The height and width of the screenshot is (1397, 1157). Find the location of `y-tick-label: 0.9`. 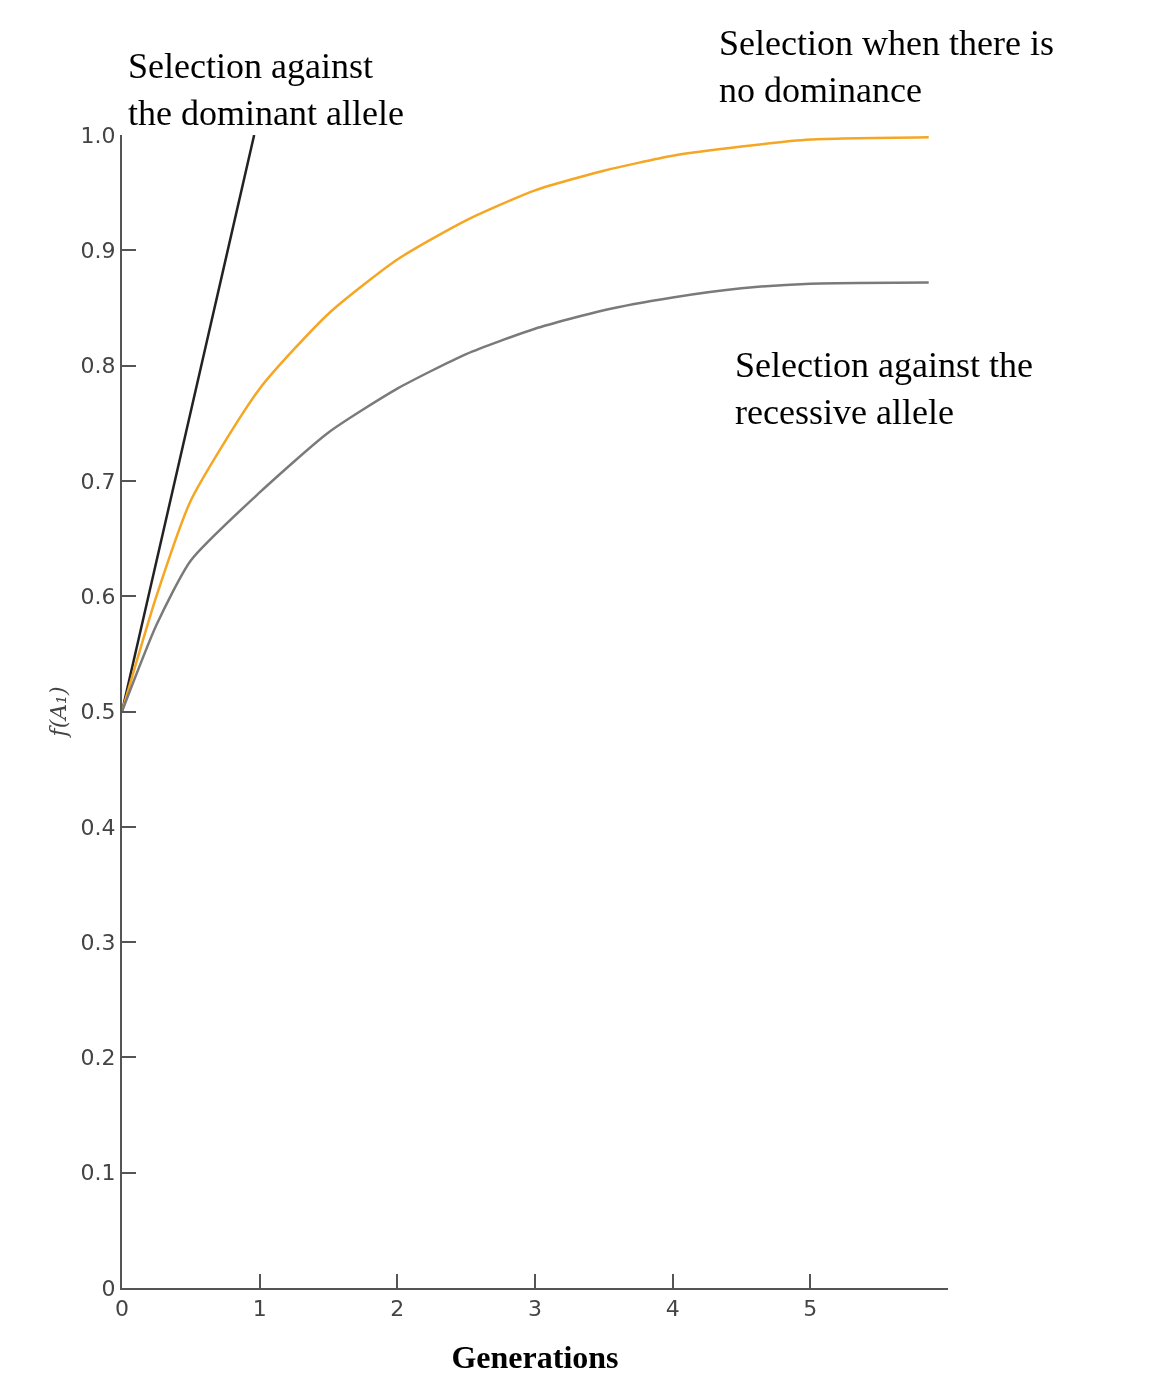

y-tick-label: 0.9 is located at coordinates (98, 250).